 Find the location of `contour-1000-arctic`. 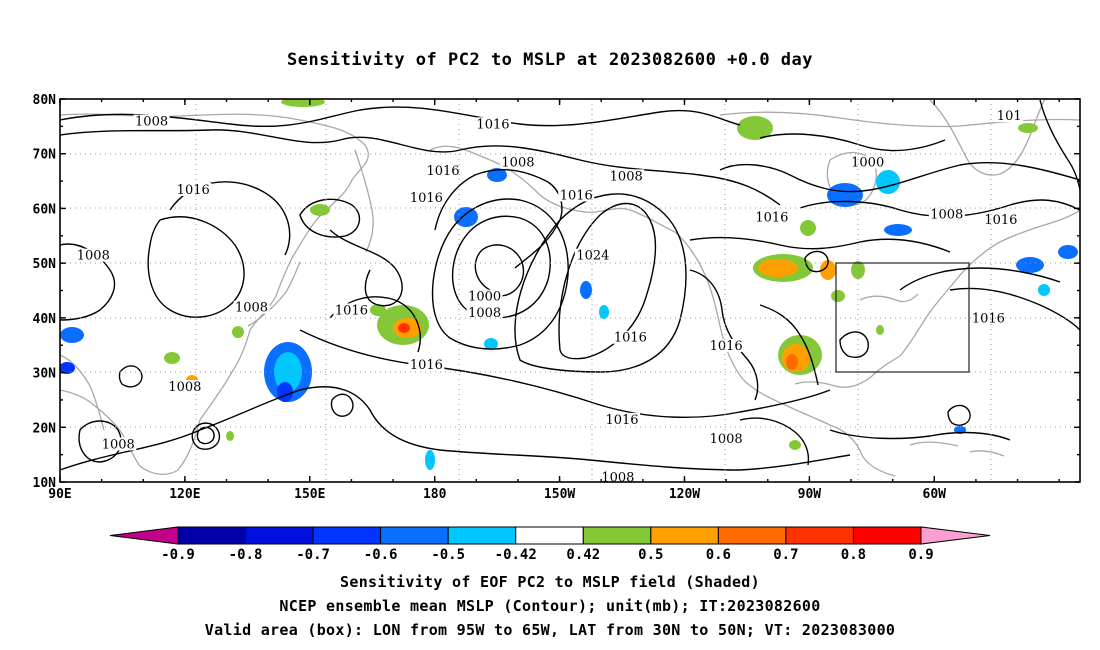

contour-1000-arctic is located at coordinates (852, 142).